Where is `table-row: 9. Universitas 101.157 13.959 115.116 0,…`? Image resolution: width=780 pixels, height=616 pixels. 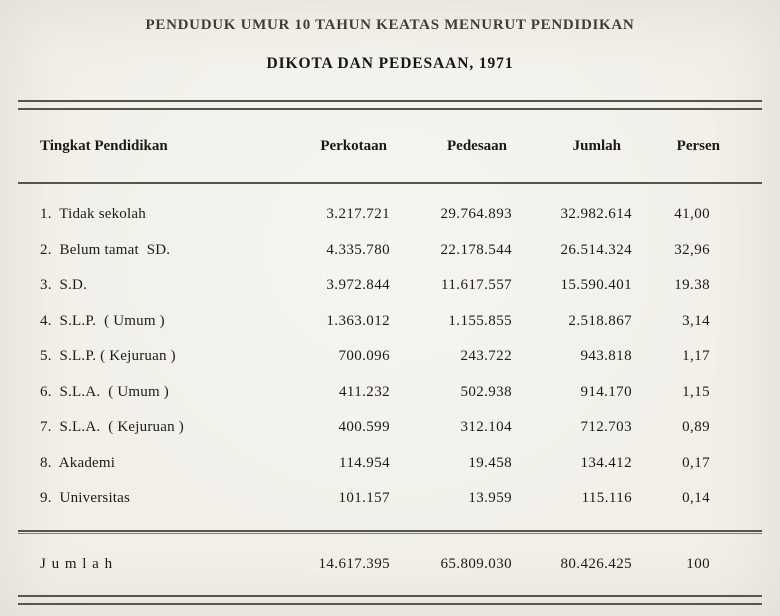 table-row: 9. Universitas 101.157 13.959 115.116 0,… is located at coordinates (390, 499).